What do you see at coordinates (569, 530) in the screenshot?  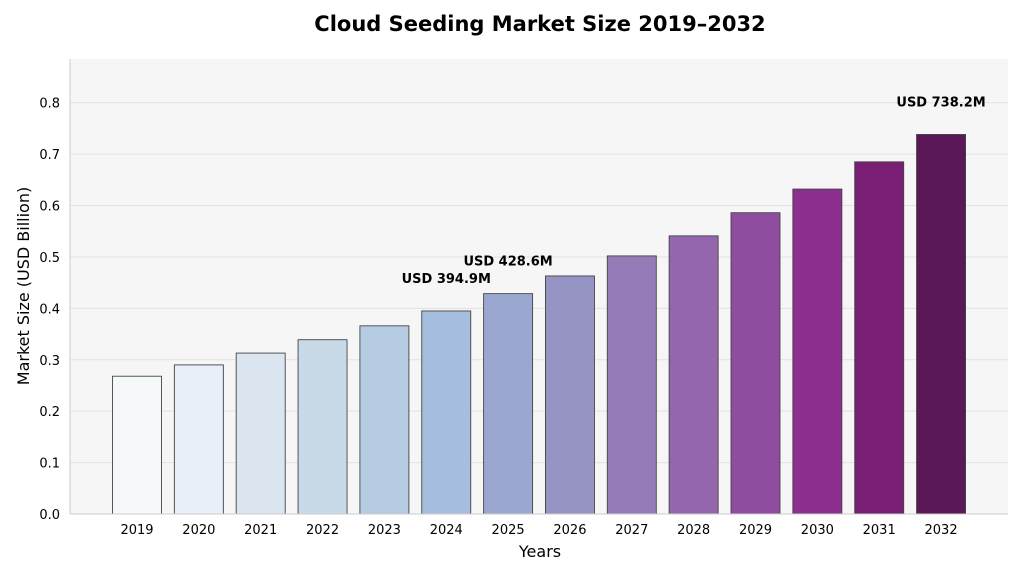 I see `x-tick-label: 2026` at bounding box center [569, 530].